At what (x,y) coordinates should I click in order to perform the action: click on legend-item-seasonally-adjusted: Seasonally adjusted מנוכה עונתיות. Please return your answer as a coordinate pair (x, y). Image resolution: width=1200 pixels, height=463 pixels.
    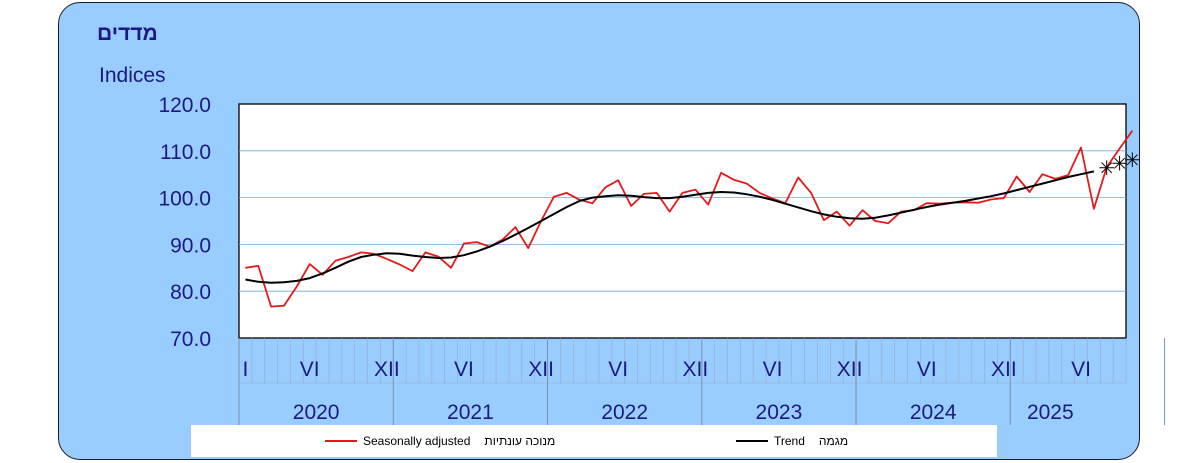
    Looking at the image, I should click on (440, 441).